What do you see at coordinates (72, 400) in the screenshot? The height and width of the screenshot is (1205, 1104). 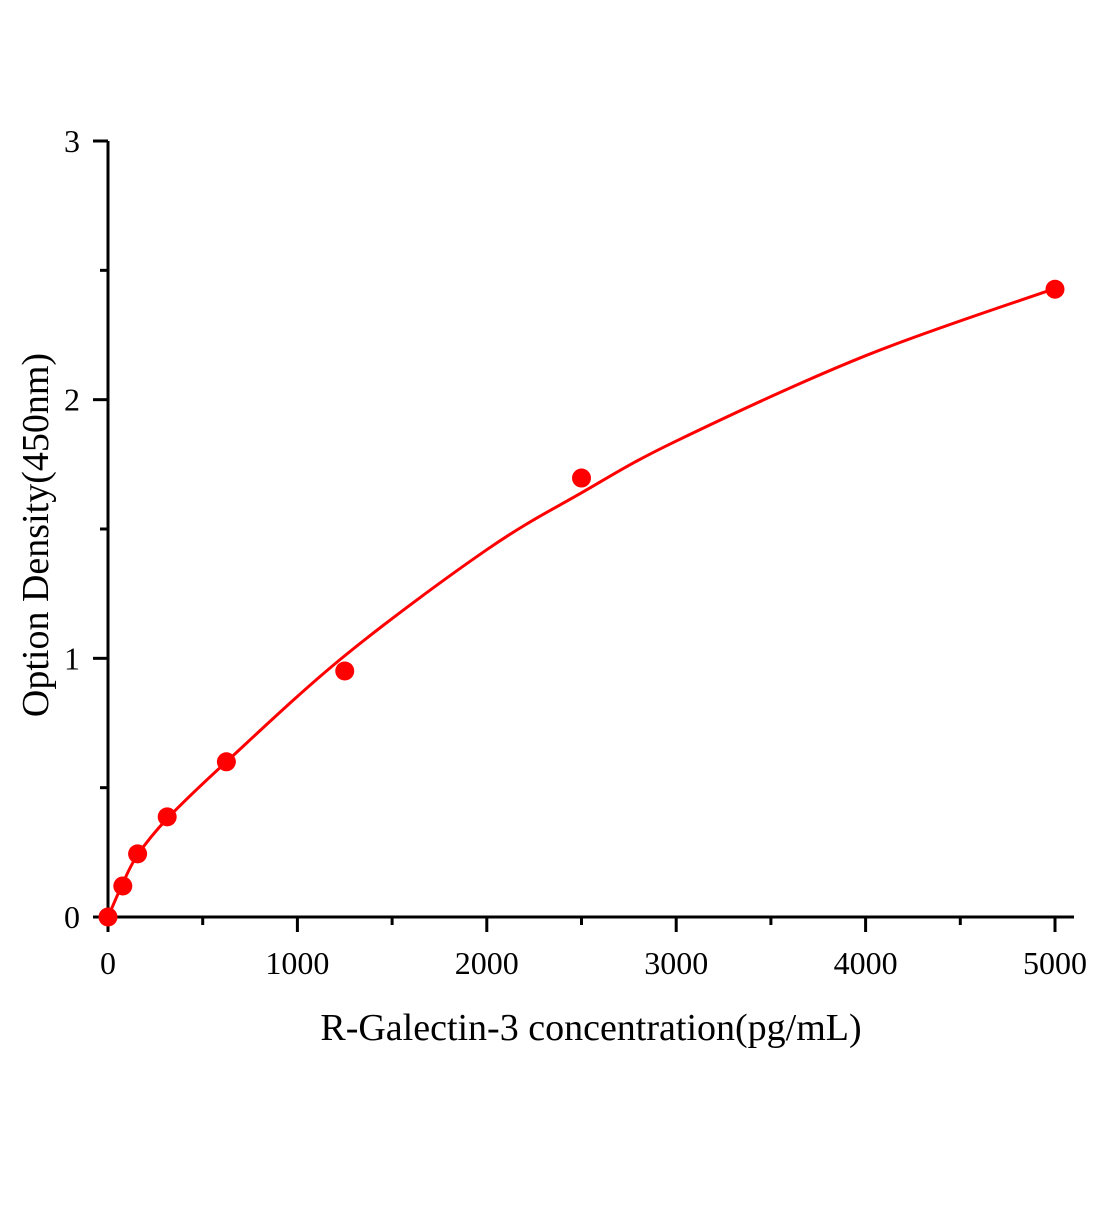 I see `y-tick-label: 2` at bounding box center [72, 400].